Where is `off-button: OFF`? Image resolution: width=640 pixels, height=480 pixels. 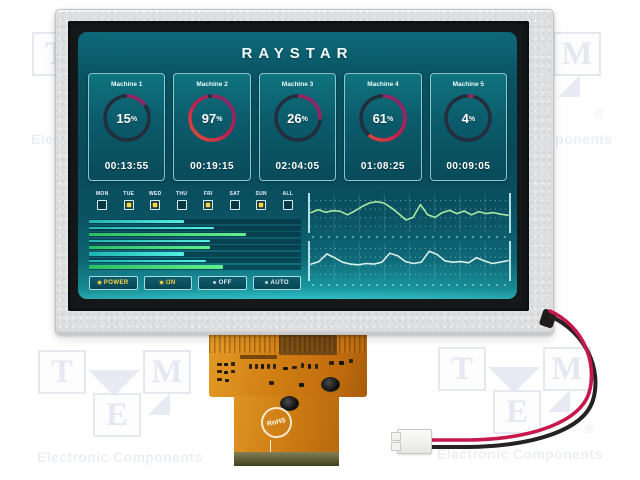 off-button: OFF is located at coordinates (222, 282).